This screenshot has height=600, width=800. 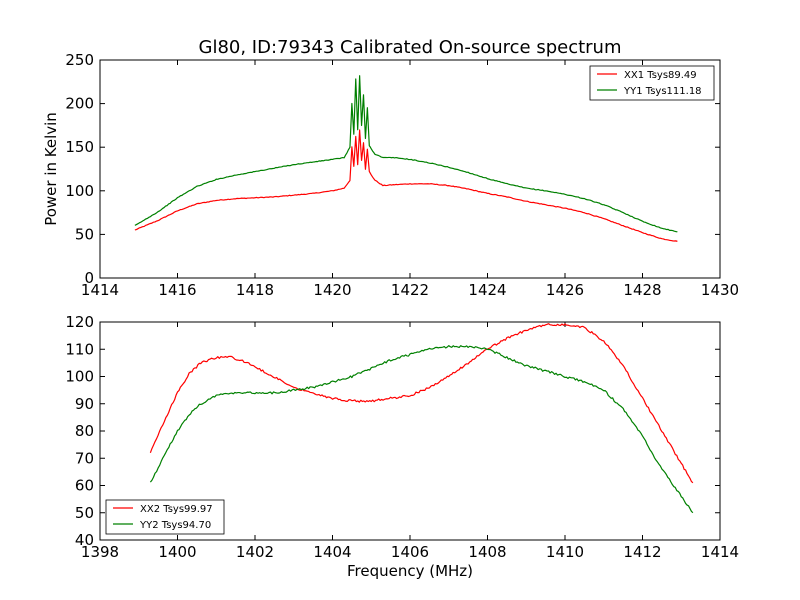 I want to click on top-ytick-label: 150, so click(x=79, y=147).